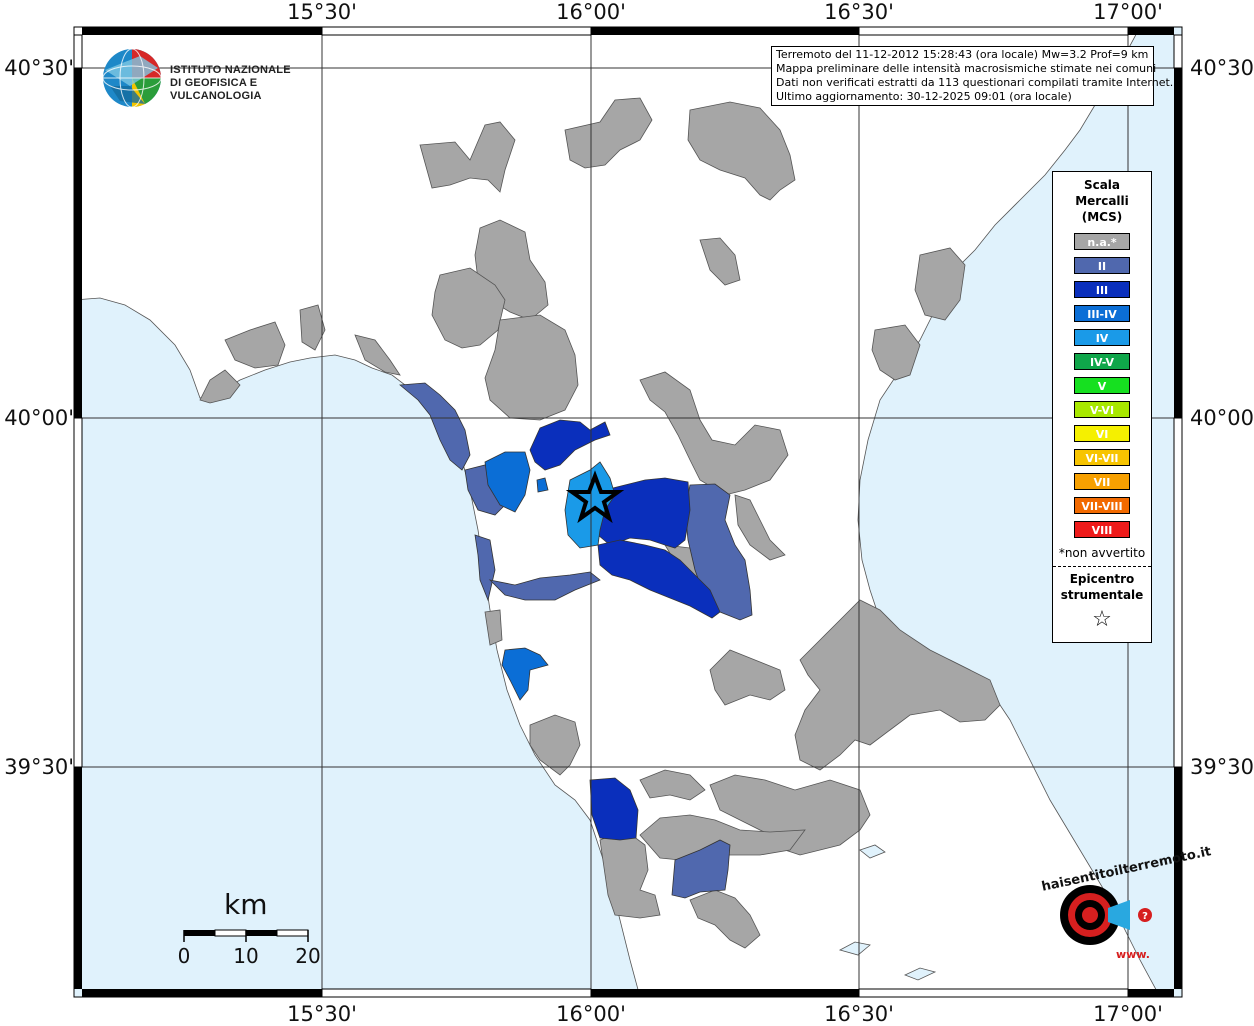 This screenshot has height=1026, width=1254. Describe the element at coordinates (1102, 265) in the screenshot. I see `legend-swatch: II` at that location.